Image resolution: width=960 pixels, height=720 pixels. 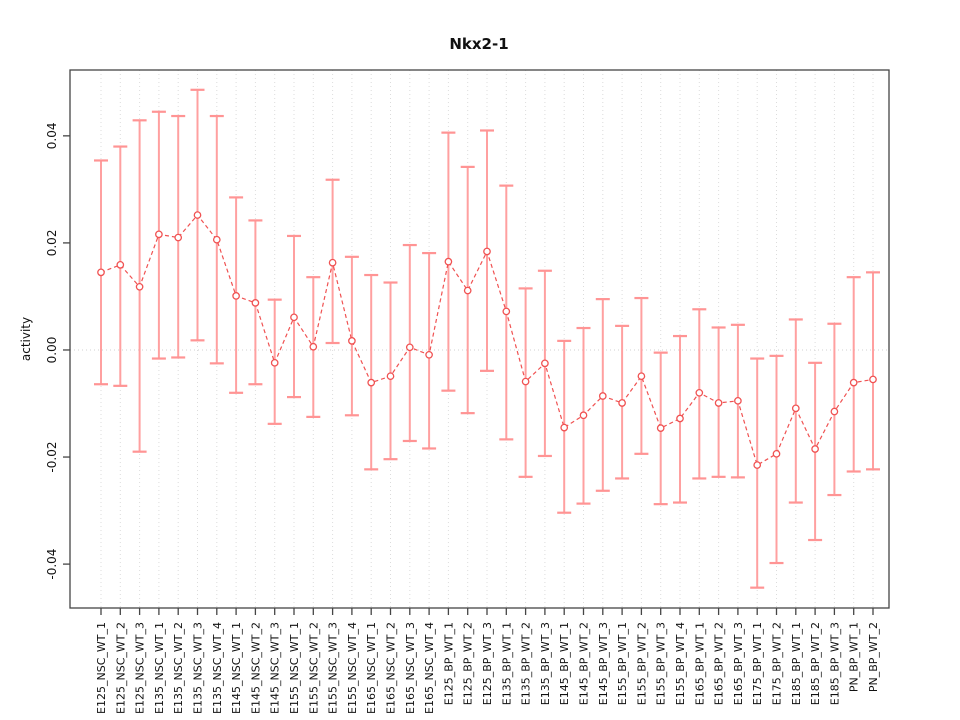 What do you see at coordinates (391, 668) in the screenshot?
I see `x-tick-label: E165_NSC_WT_2` at bounding box center [391, 668].